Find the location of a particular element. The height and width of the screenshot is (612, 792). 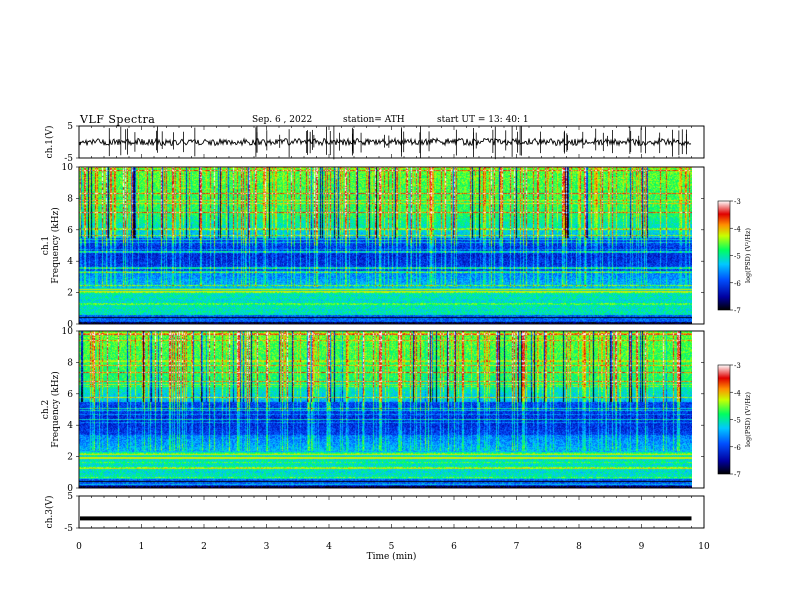

ch3-waveform-line is located at coordinates (386, 518).